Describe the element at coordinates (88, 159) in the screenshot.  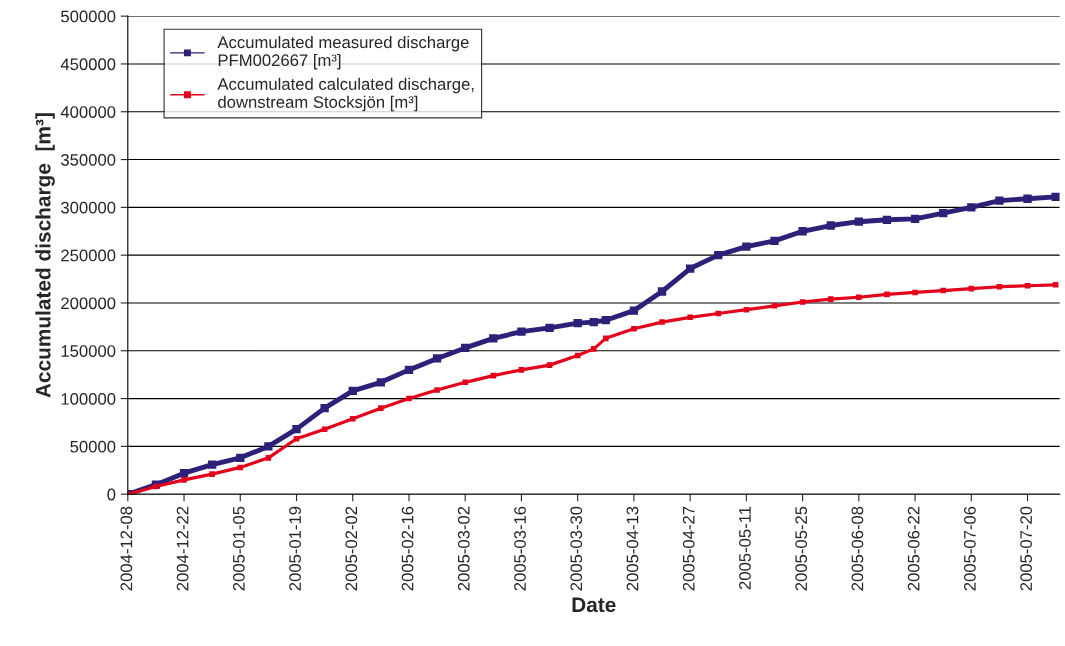
I see `y-tick-label: 350000` at that location.